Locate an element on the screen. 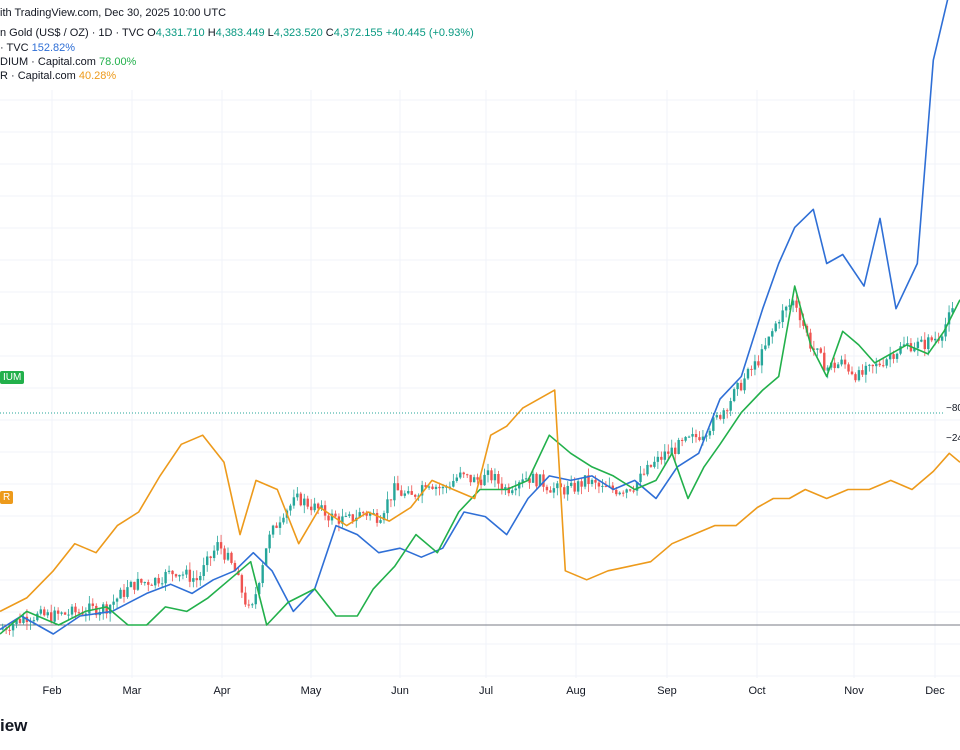  close-value: 4,372.155 is located at coordinates (358, 33).